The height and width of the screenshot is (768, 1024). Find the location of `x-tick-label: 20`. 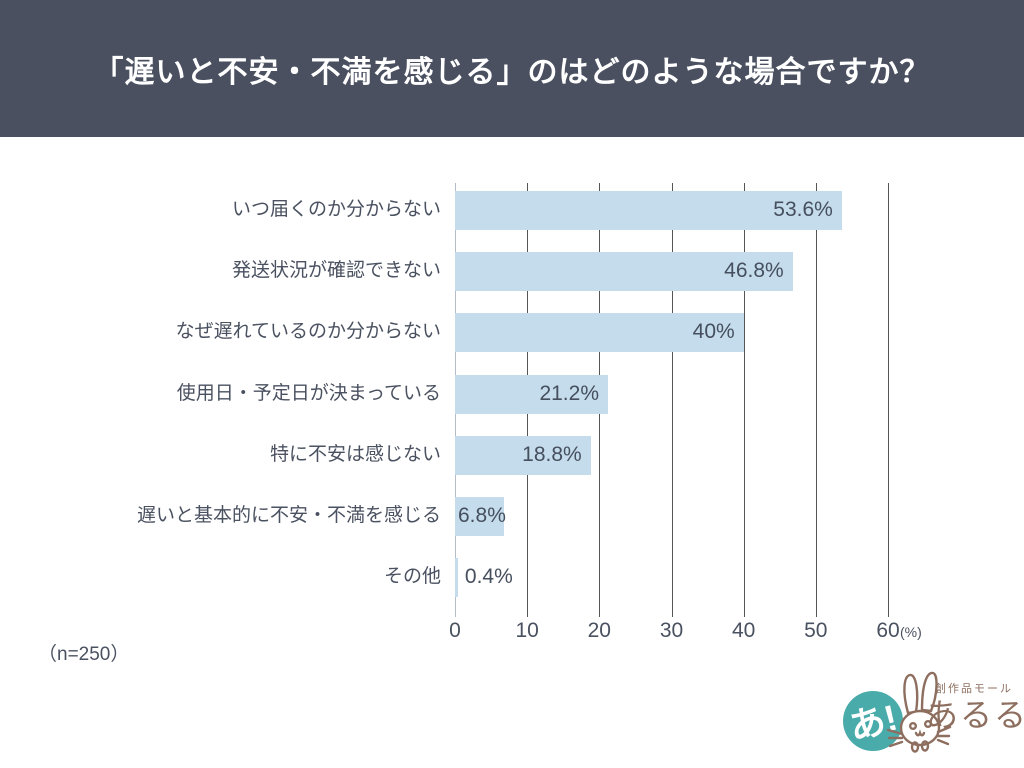

x-tick-label: 20 is located at coordinates (599, 630).